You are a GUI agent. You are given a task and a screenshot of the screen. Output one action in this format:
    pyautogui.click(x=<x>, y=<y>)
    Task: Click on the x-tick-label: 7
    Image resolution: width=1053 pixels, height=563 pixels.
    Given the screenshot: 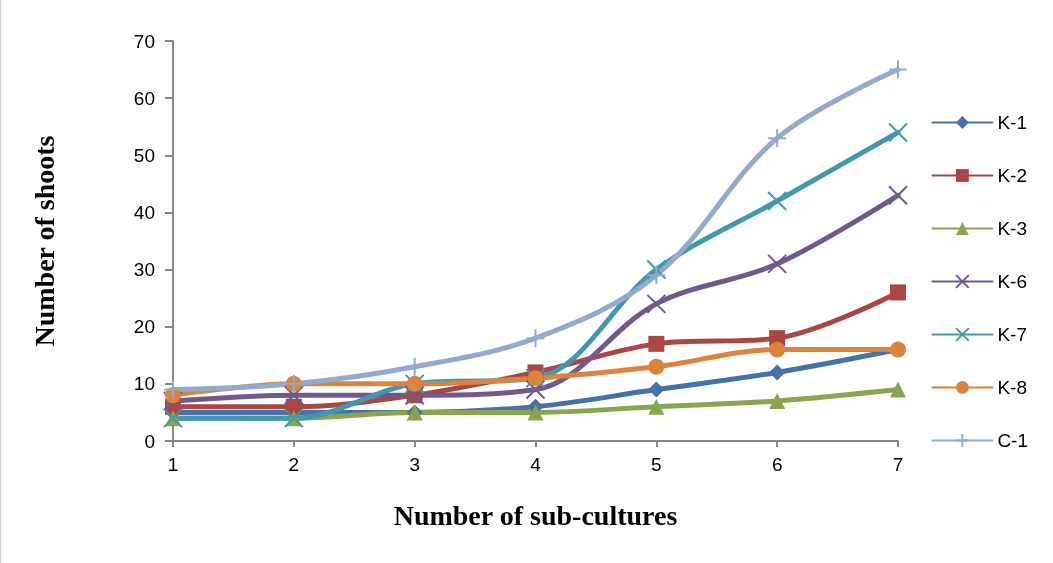 What is the action you would take?
    pyautogui.click(x=898, y=464)
    